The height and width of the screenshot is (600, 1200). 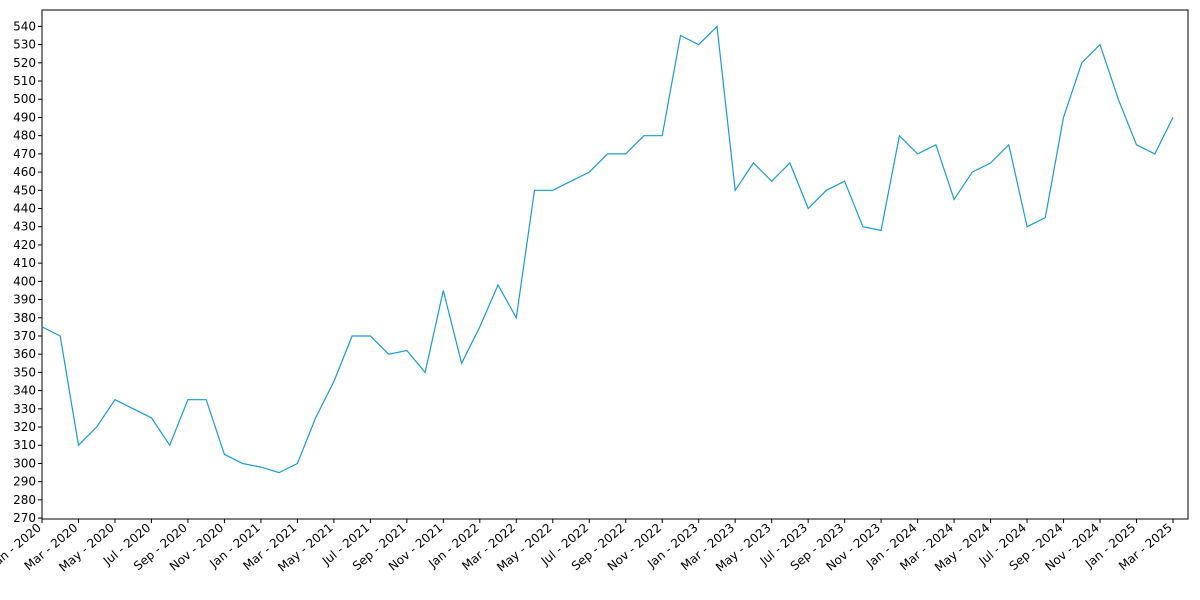 What do you see at coordinates (24, 463) in the screenshot?
I see `y-tick-label: 300` at bounding box center [24, 463].